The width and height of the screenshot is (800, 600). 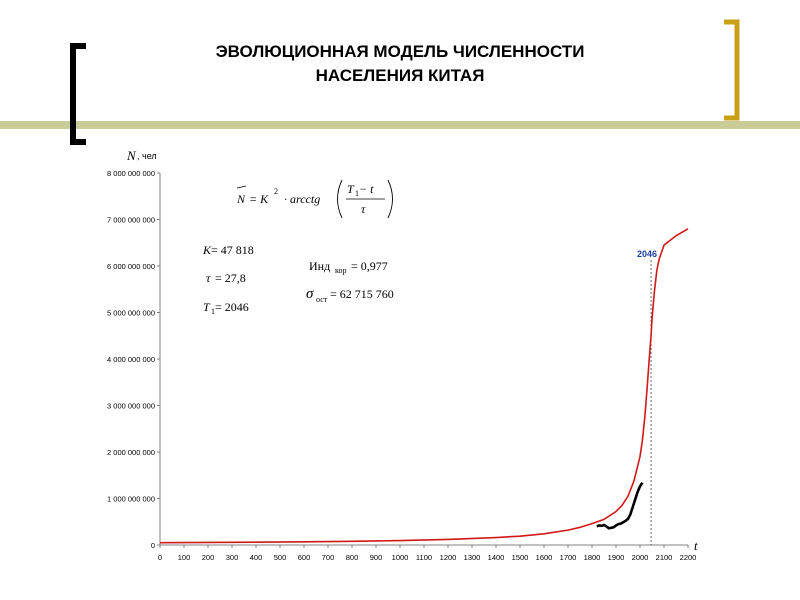 I want to click on formula-lhs: N, so click(x=241, y=199).